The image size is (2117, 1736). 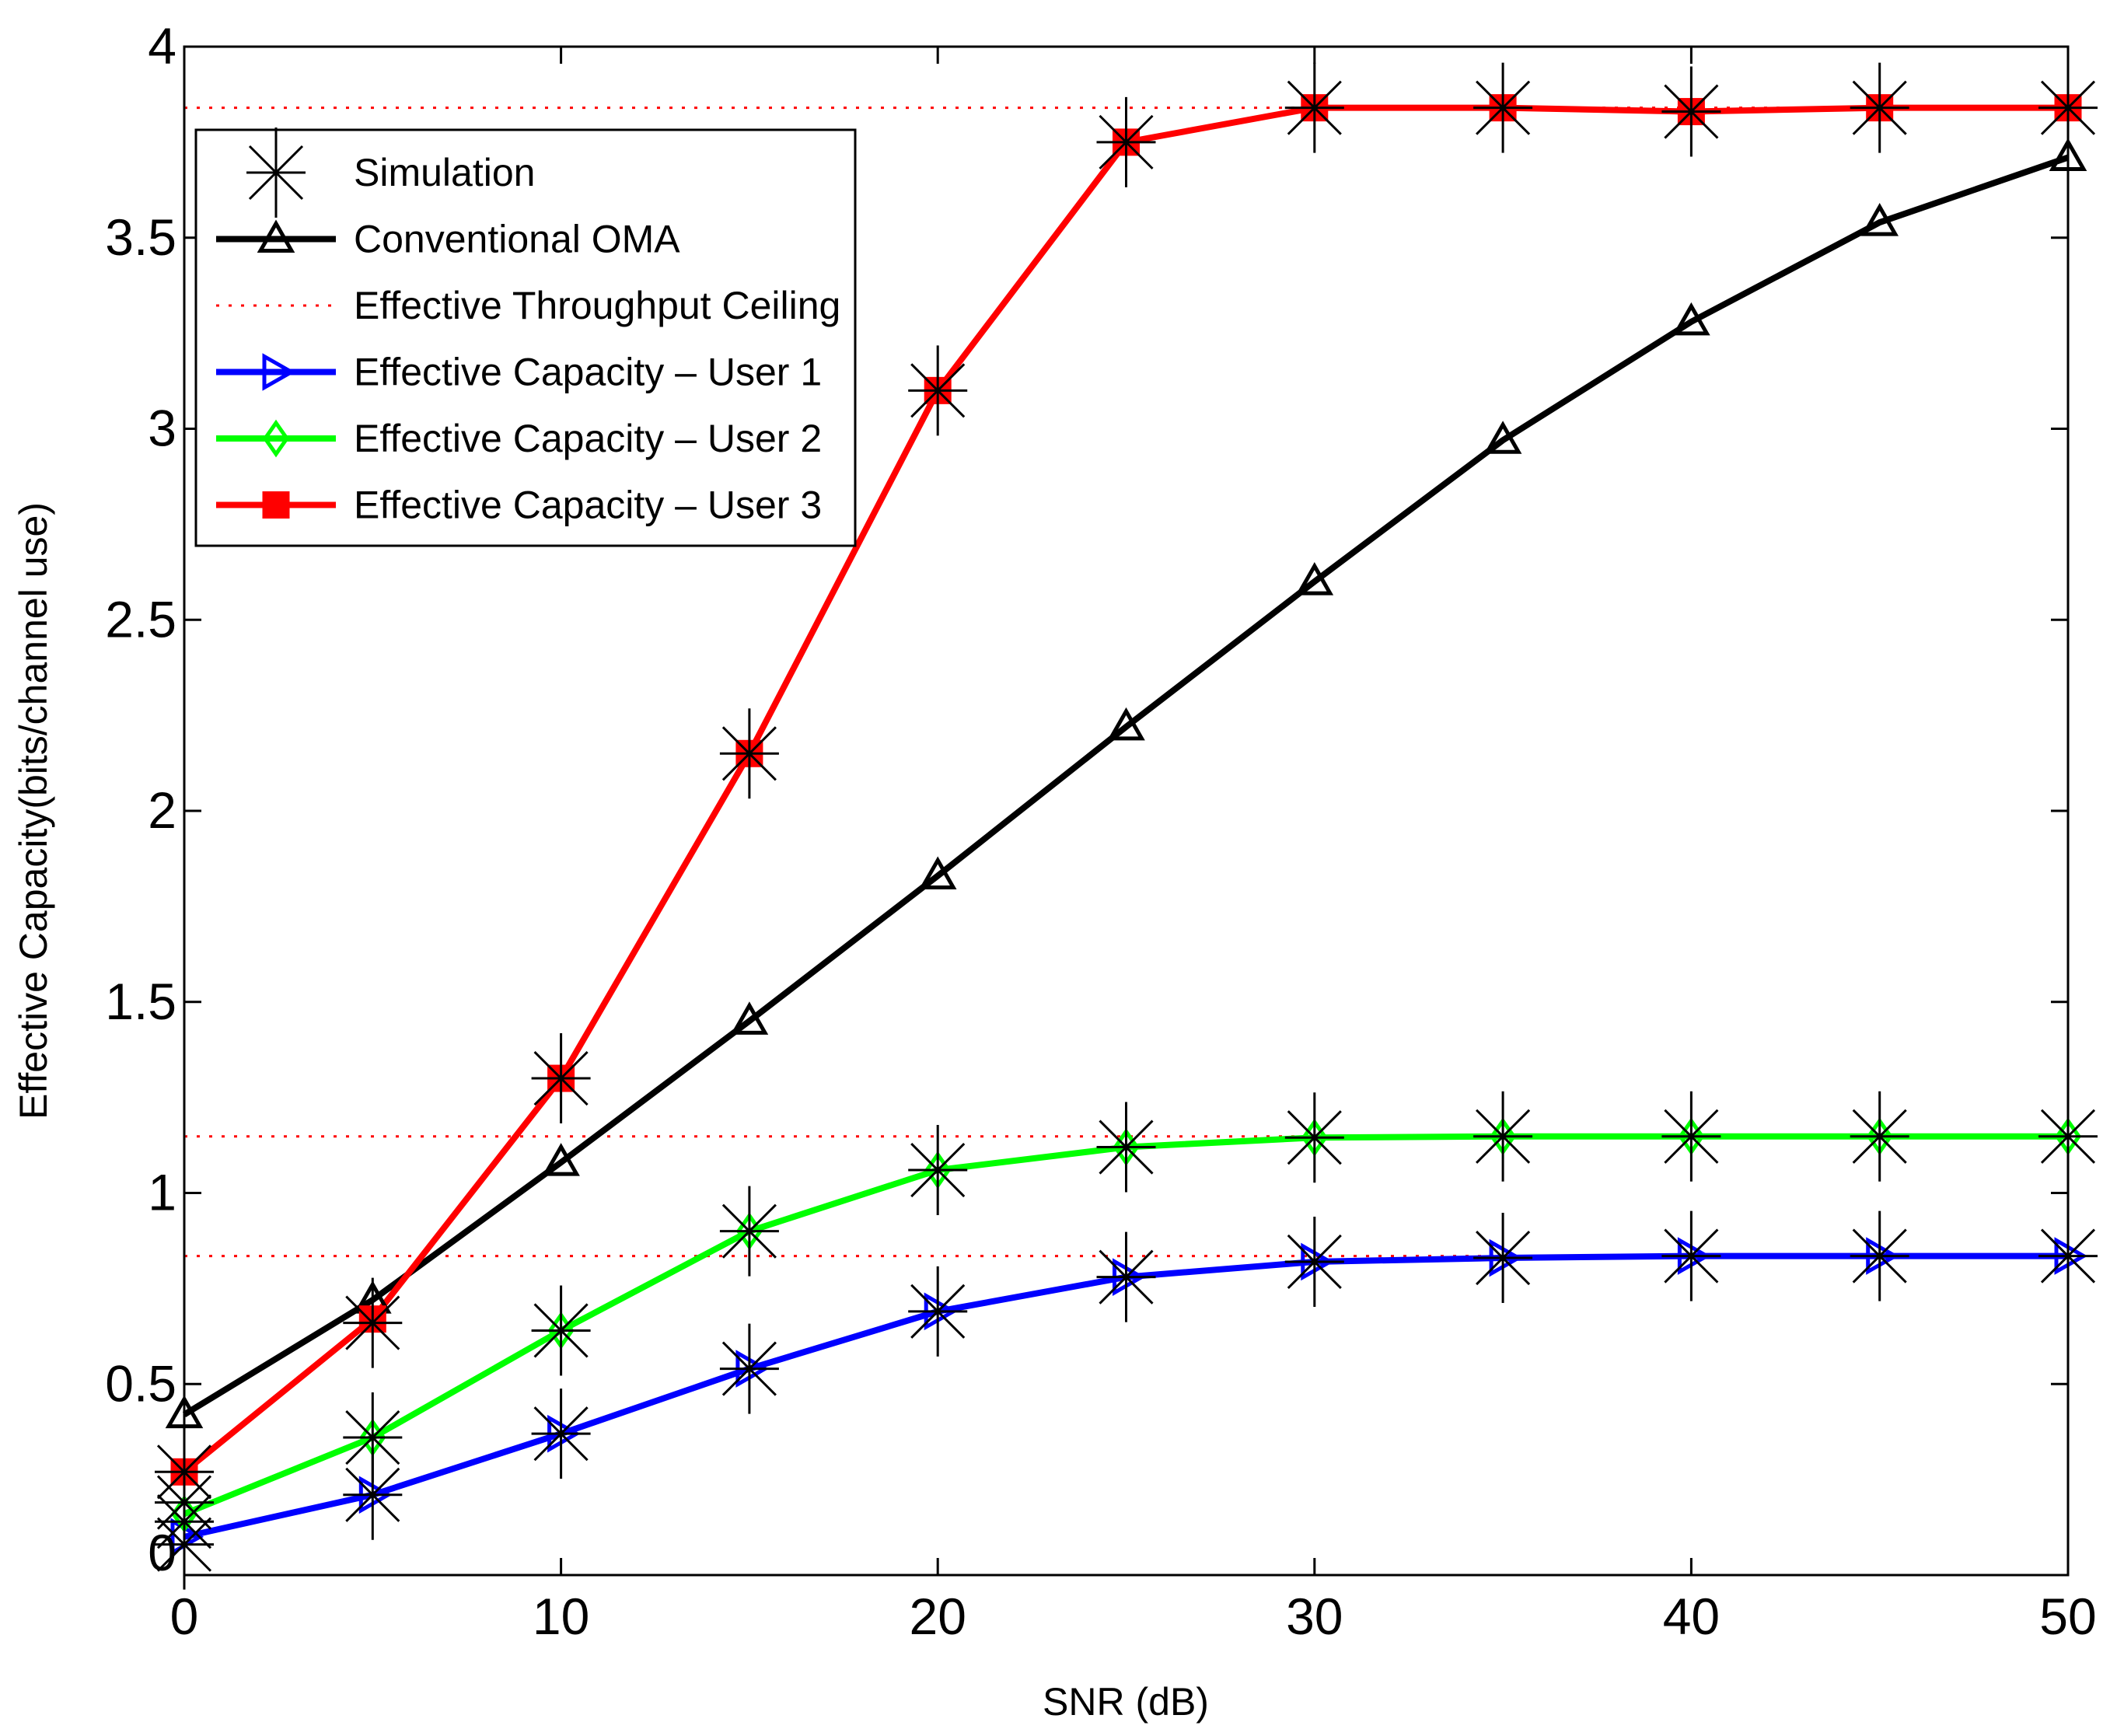 What do you see at coordinates (276, 172) in the screenshot?
I see `legend-symbol-simulation` at bounding box center [276, 172].